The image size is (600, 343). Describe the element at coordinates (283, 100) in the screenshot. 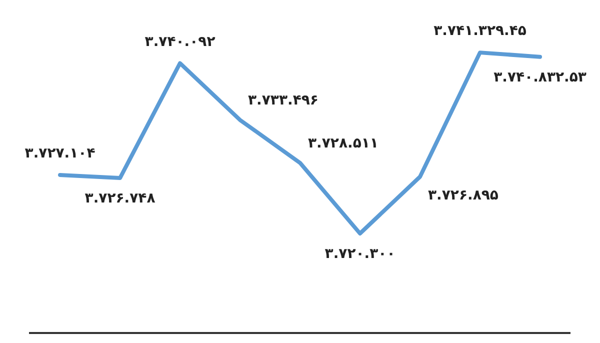

I see `data-label: ۳.۷۳۳.۴۹۶` at that location.